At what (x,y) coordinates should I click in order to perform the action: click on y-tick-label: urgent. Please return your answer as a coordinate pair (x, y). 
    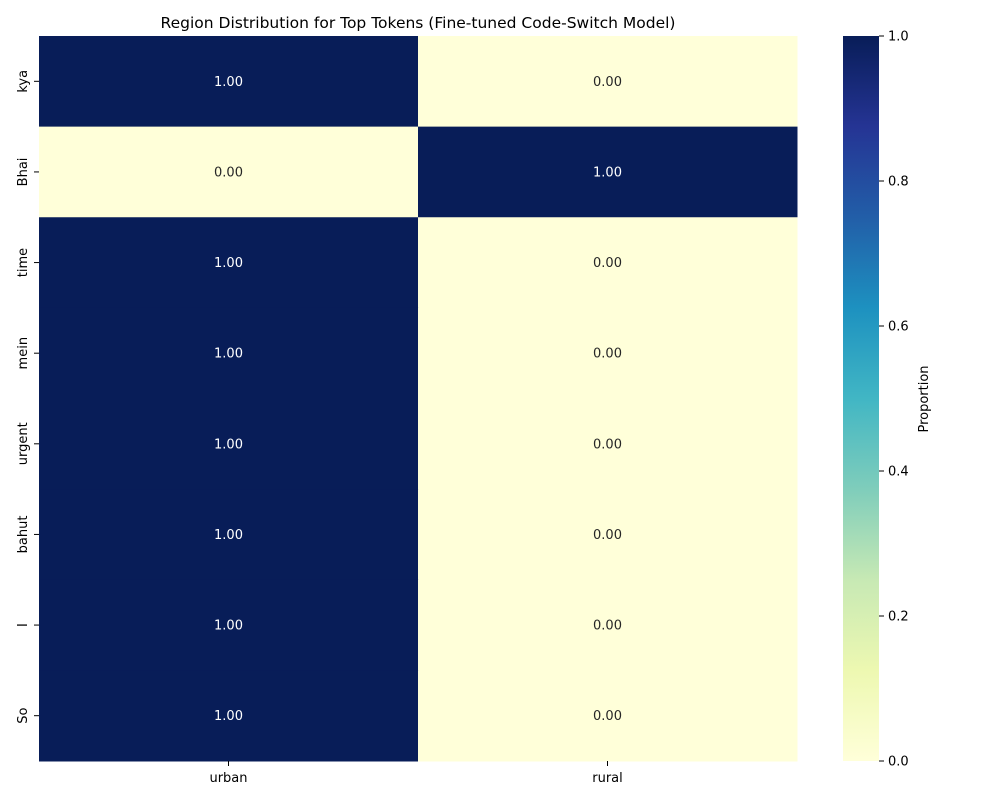
    Looking at the image, I should click on (23, 443).